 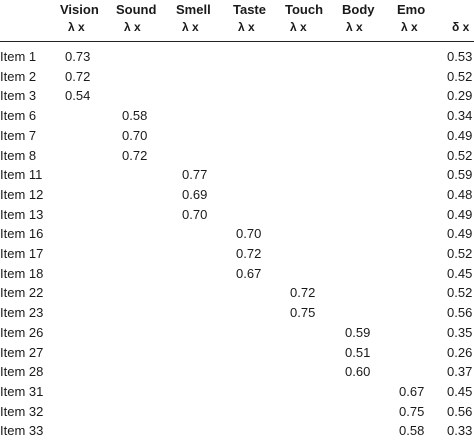 What do you see at coordinates (22, 293) in the screenshot?
I see `row-item-label: Item 22` at bounding box center [22, 293].